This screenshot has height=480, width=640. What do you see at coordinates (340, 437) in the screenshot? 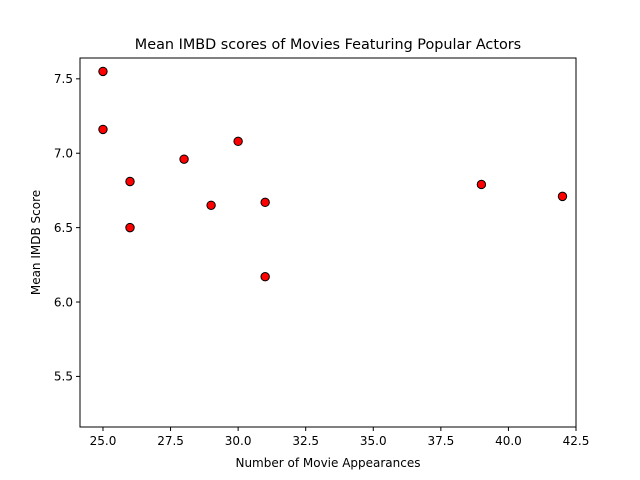
I see `x-axis-ticks: 25.0 27.5 30.0 32.5 35.0 37.5 40.0 42.5` at bounding box center [340, 437].